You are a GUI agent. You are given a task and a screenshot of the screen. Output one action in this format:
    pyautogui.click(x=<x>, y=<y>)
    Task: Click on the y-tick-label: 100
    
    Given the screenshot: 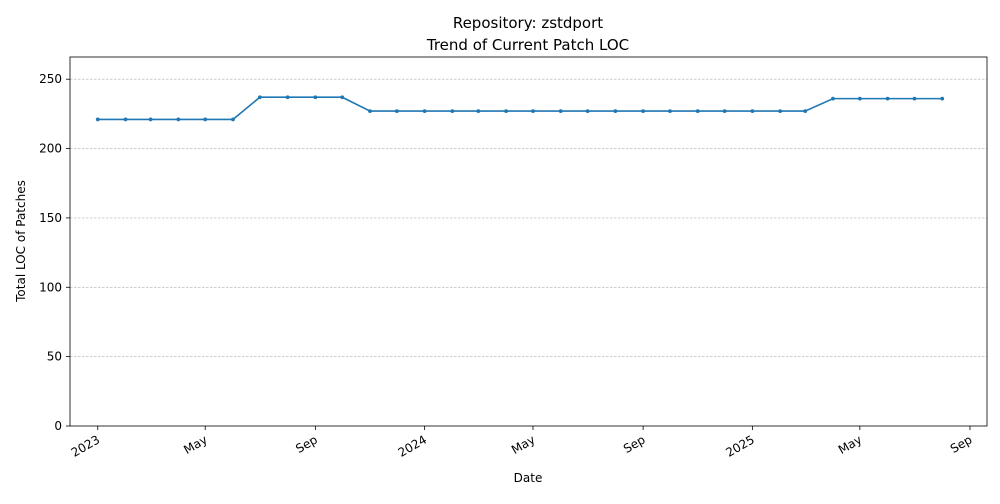 What is the action you would take?
    pyautogui.click(x=50, y=287)
    